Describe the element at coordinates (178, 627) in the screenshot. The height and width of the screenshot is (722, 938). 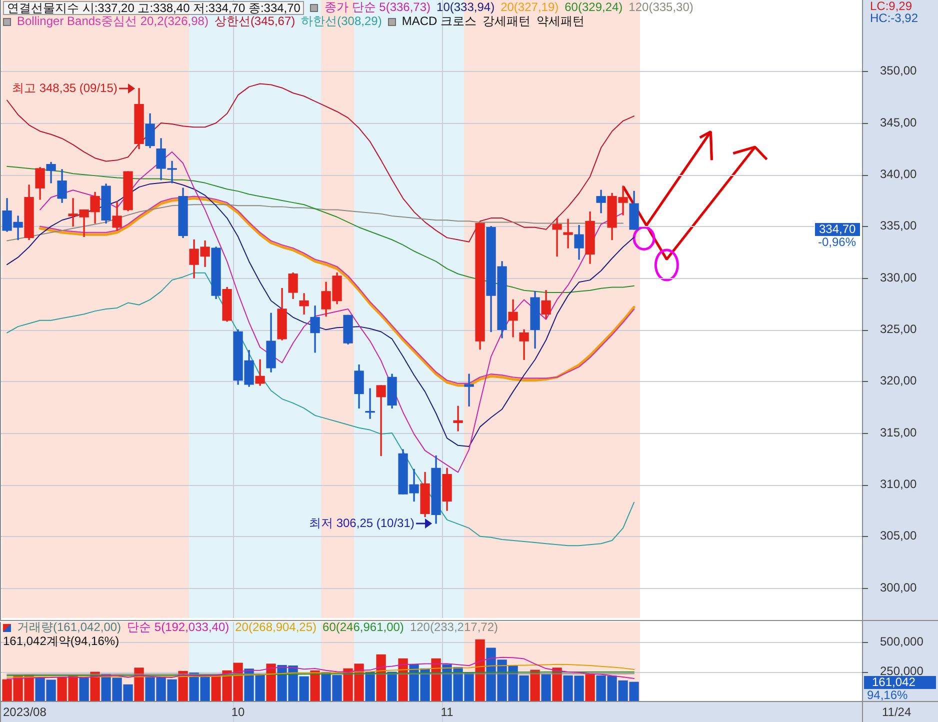
I see `text: 단순 5(192,033,40)` at that location.